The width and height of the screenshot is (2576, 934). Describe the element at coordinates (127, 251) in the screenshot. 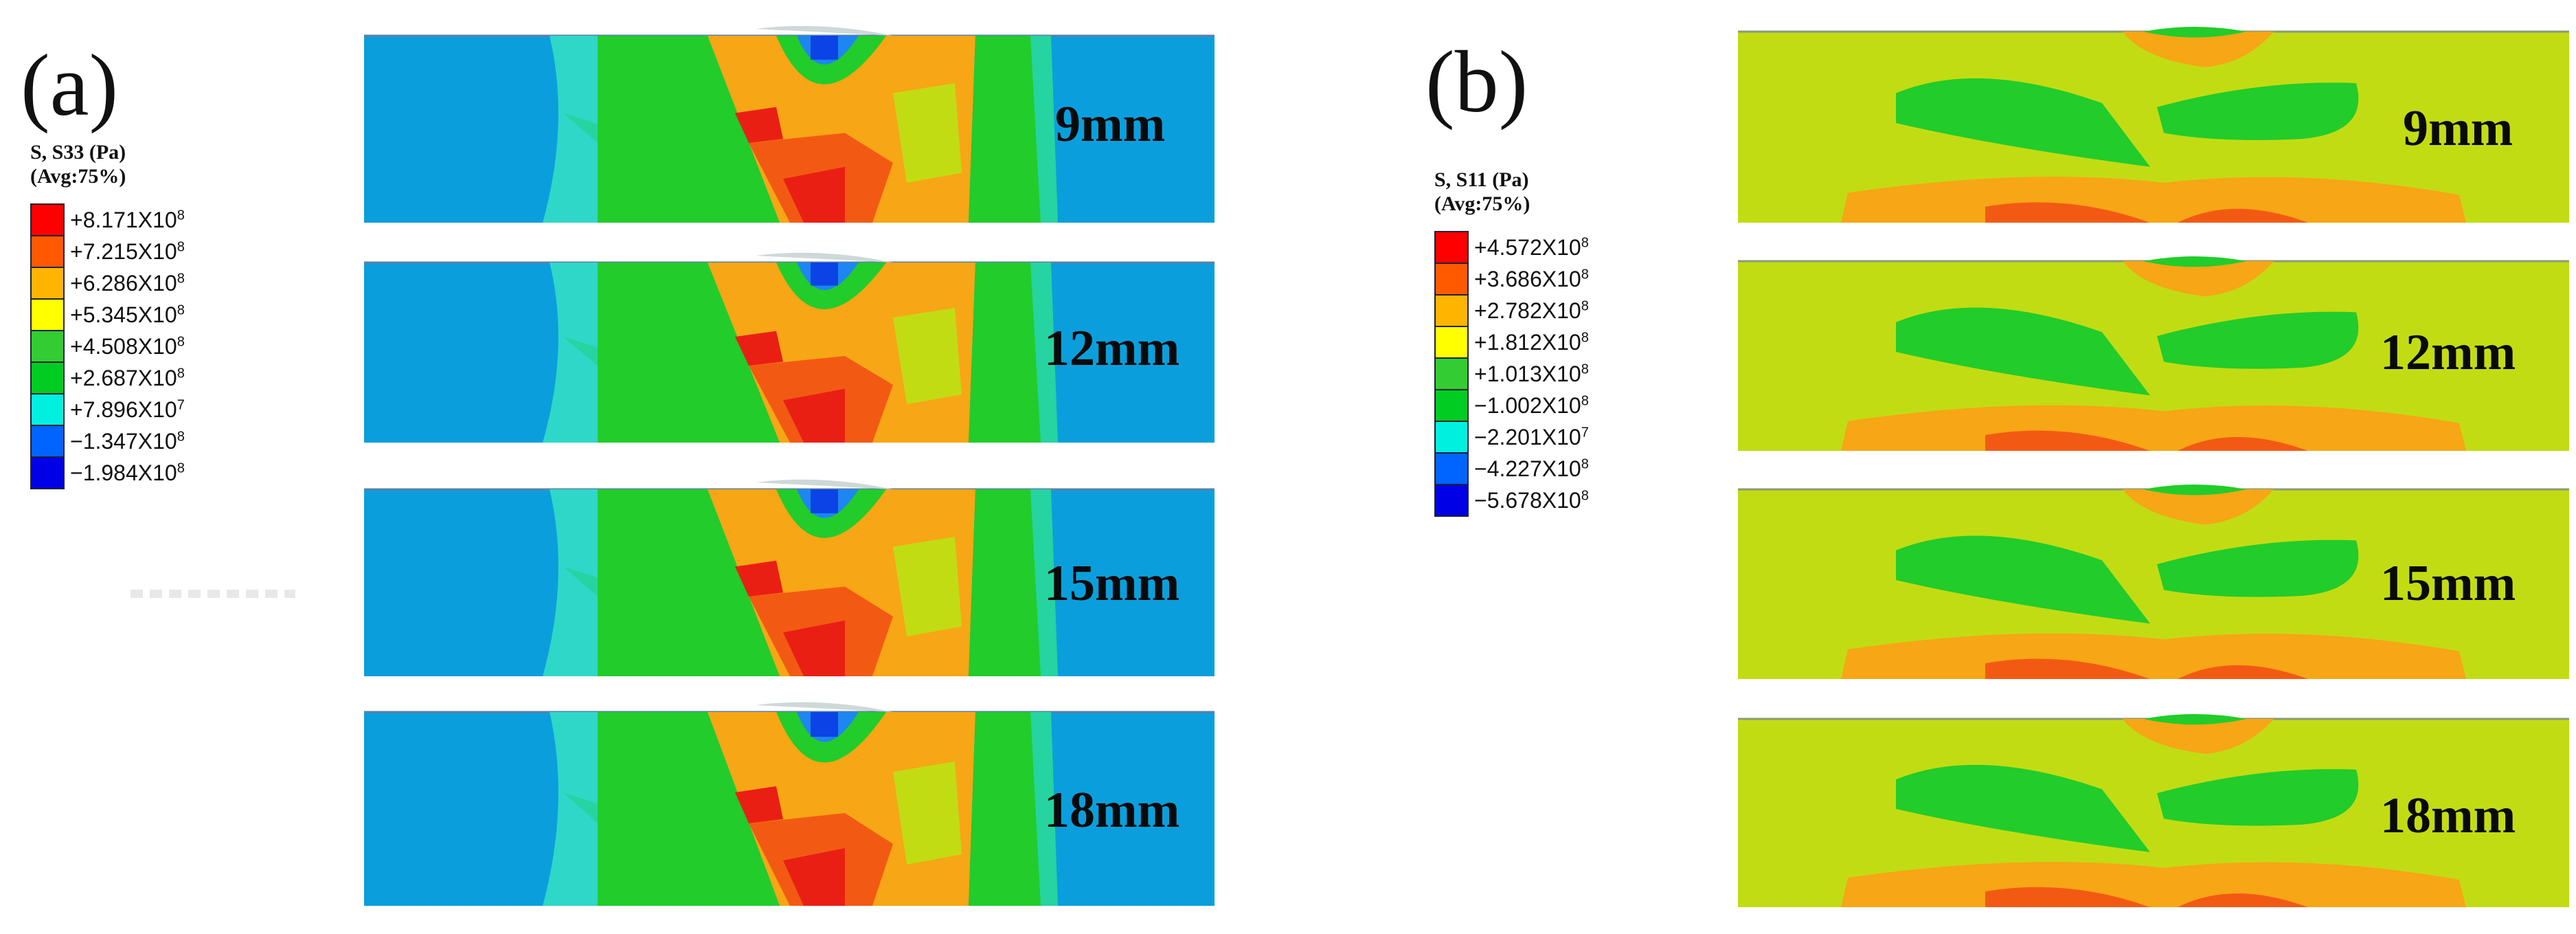

I see `legend-value: +7.215X108` at that location.